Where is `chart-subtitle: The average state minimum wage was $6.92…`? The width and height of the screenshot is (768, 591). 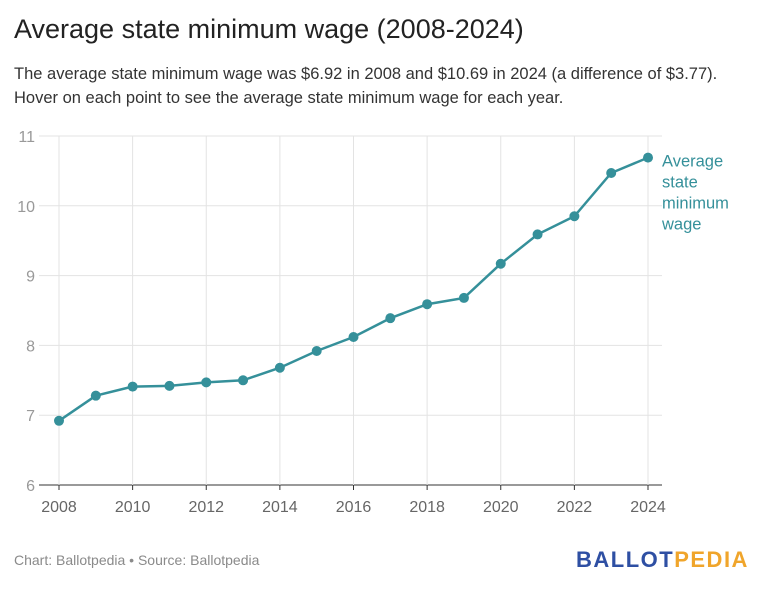 chart-subtitle: The average state minimum wage was $6.92… is located at coordinates (366, 86).